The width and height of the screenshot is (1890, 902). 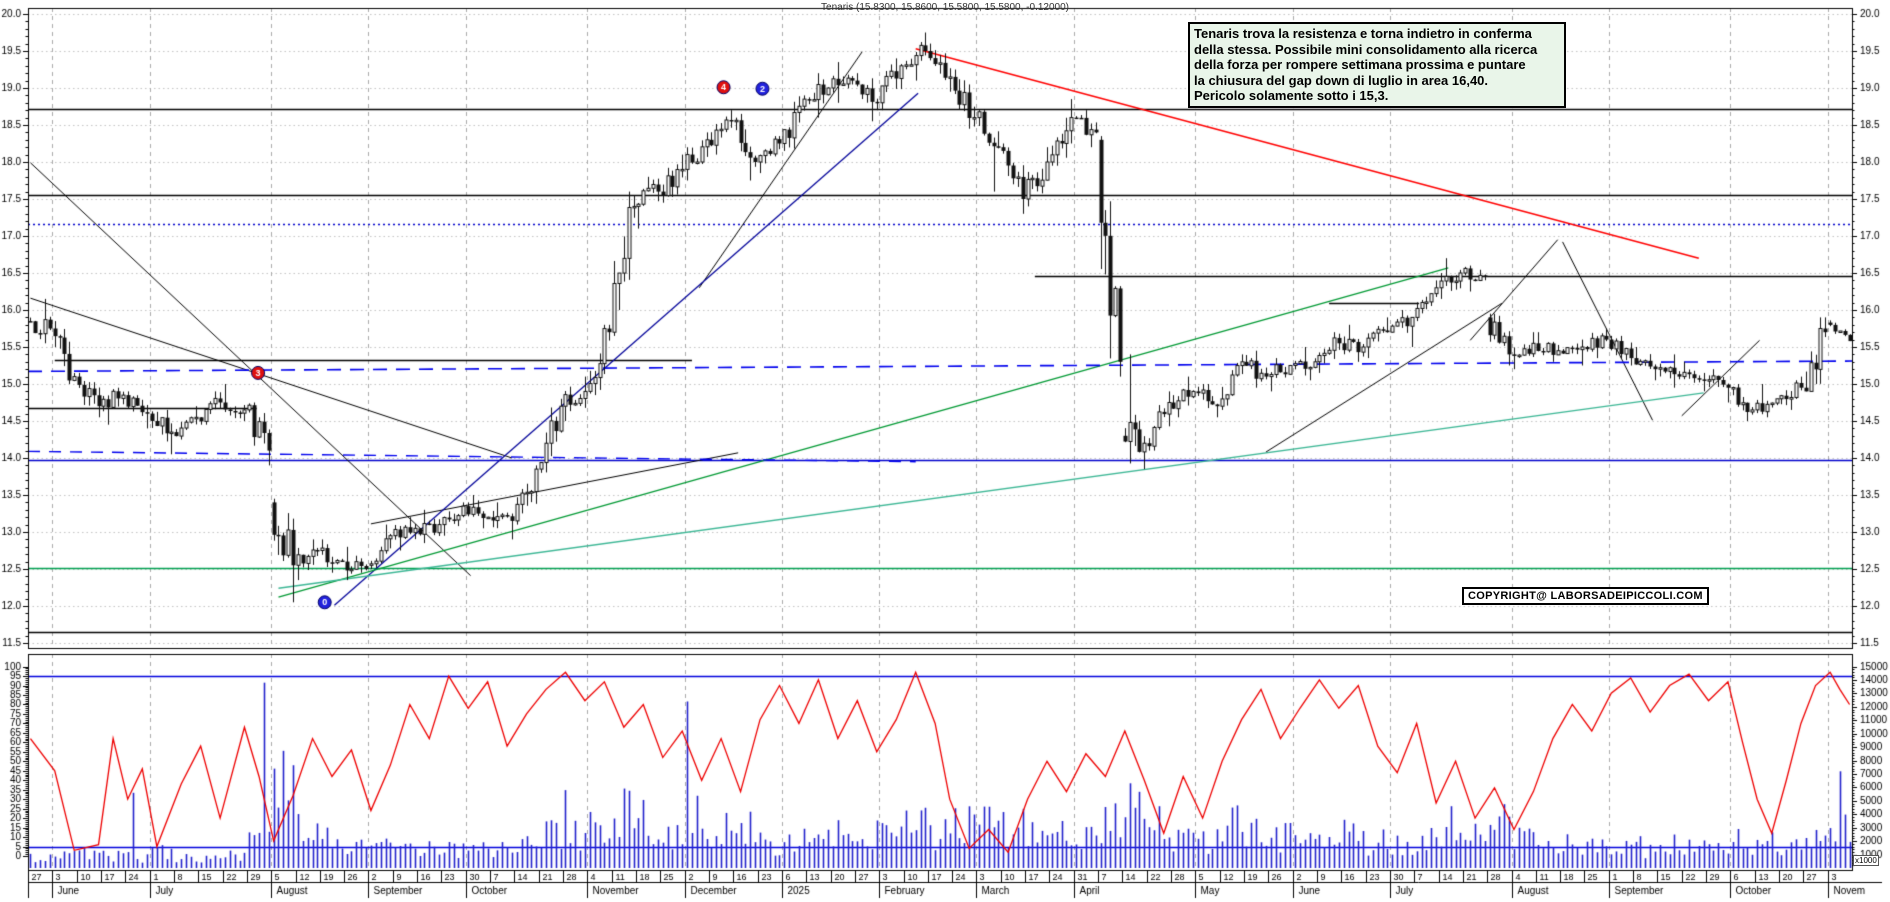 What do you see at coordinates (1291, 96) in the screenshot?
I see `annotation-line: Pericolo solamente sotto i 15,3.` at bounding box center [1291, 96].